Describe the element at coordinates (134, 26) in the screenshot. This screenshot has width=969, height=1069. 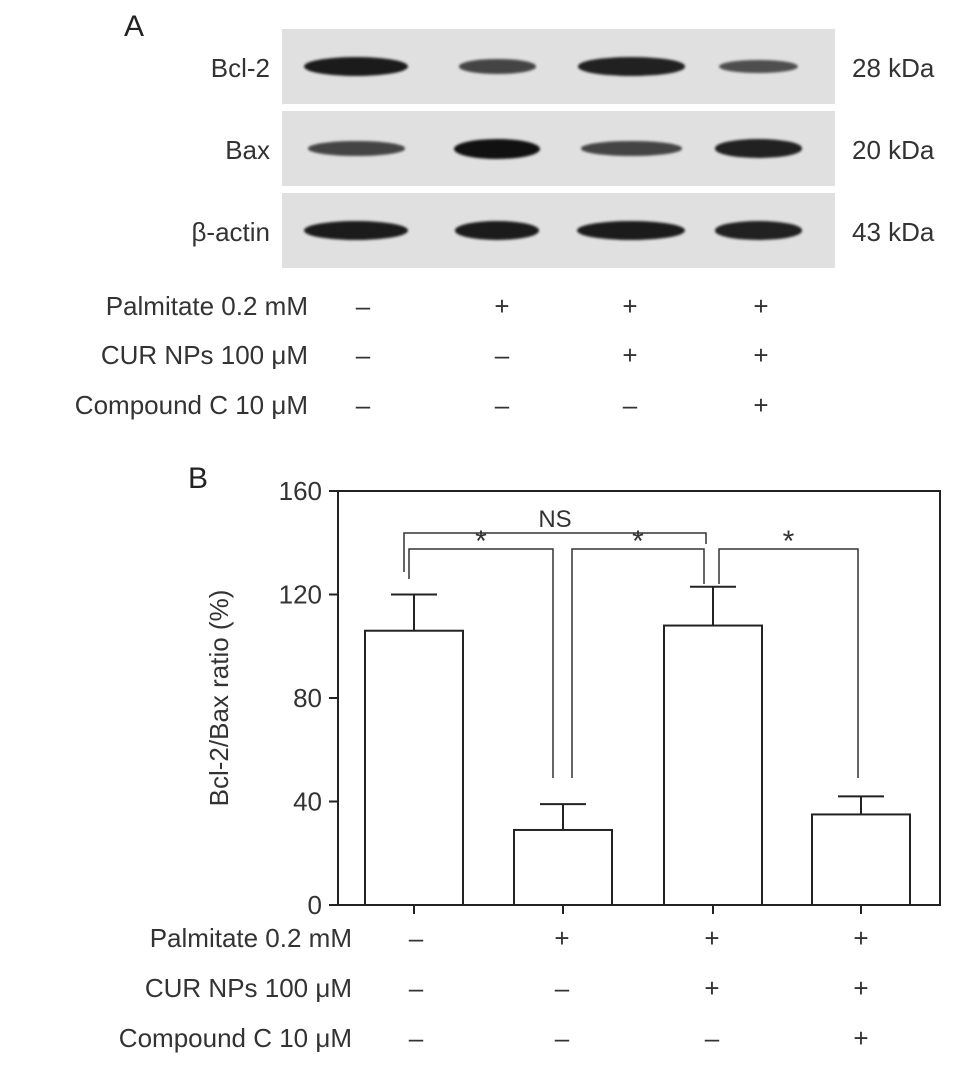
I see `panel-a-letter: A` at that location.